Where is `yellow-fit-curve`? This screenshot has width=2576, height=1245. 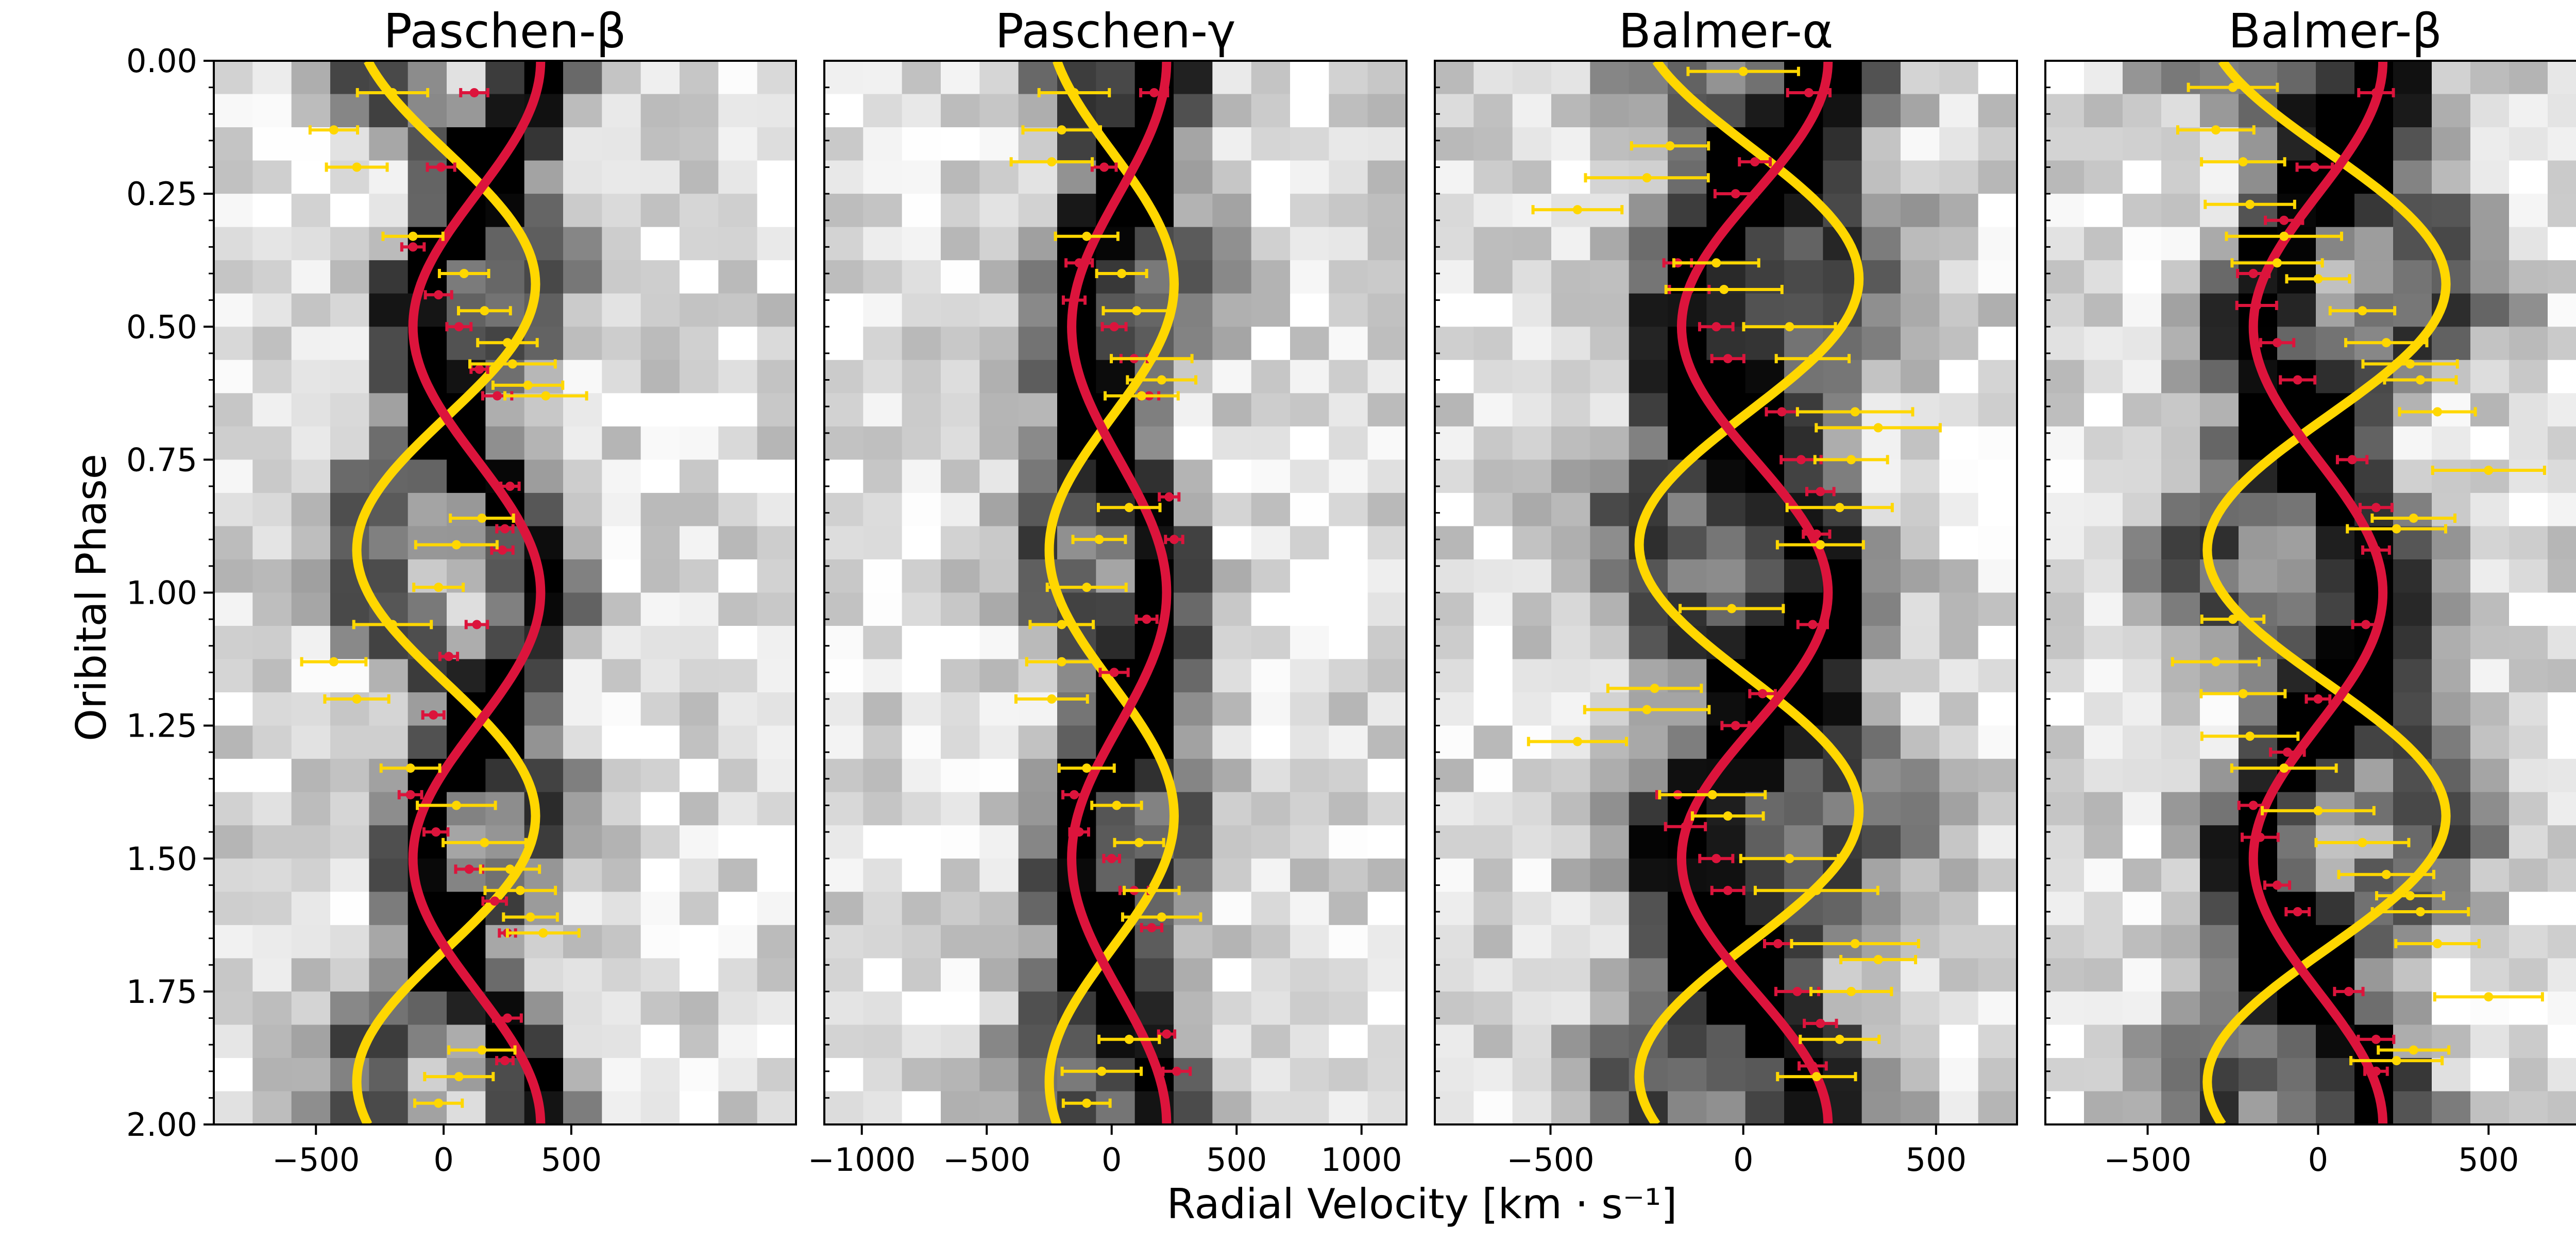
yellow-fit-curve is located at coordinates (1749, 592).